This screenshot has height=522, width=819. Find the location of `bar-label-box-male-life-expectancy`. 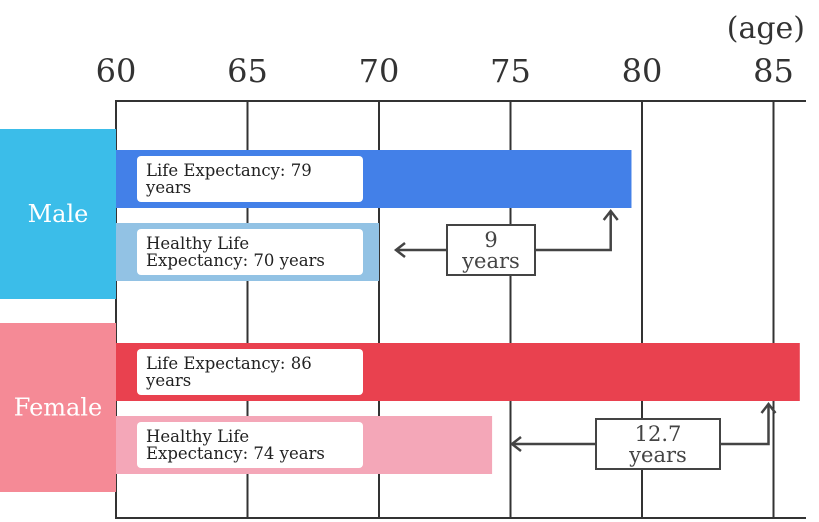

bar-label-box-male-life-expectancy is located at coordinates (250, 179).